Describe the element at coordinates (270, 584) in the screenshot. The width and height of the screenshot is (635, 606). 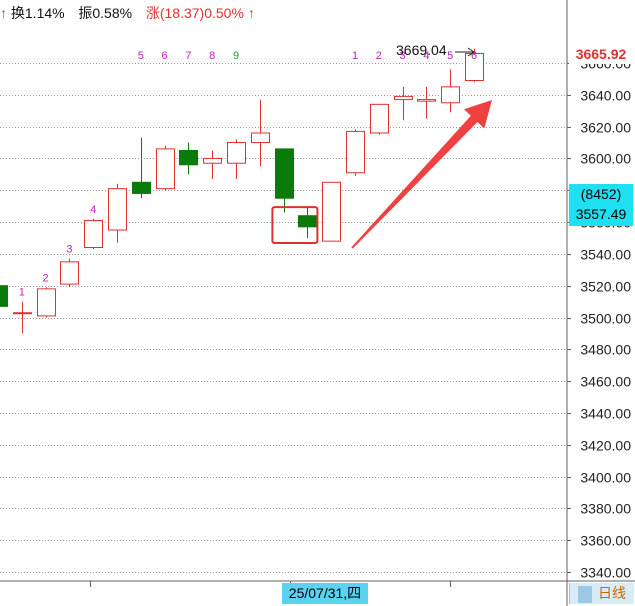
I see `time-ticks` at that location.